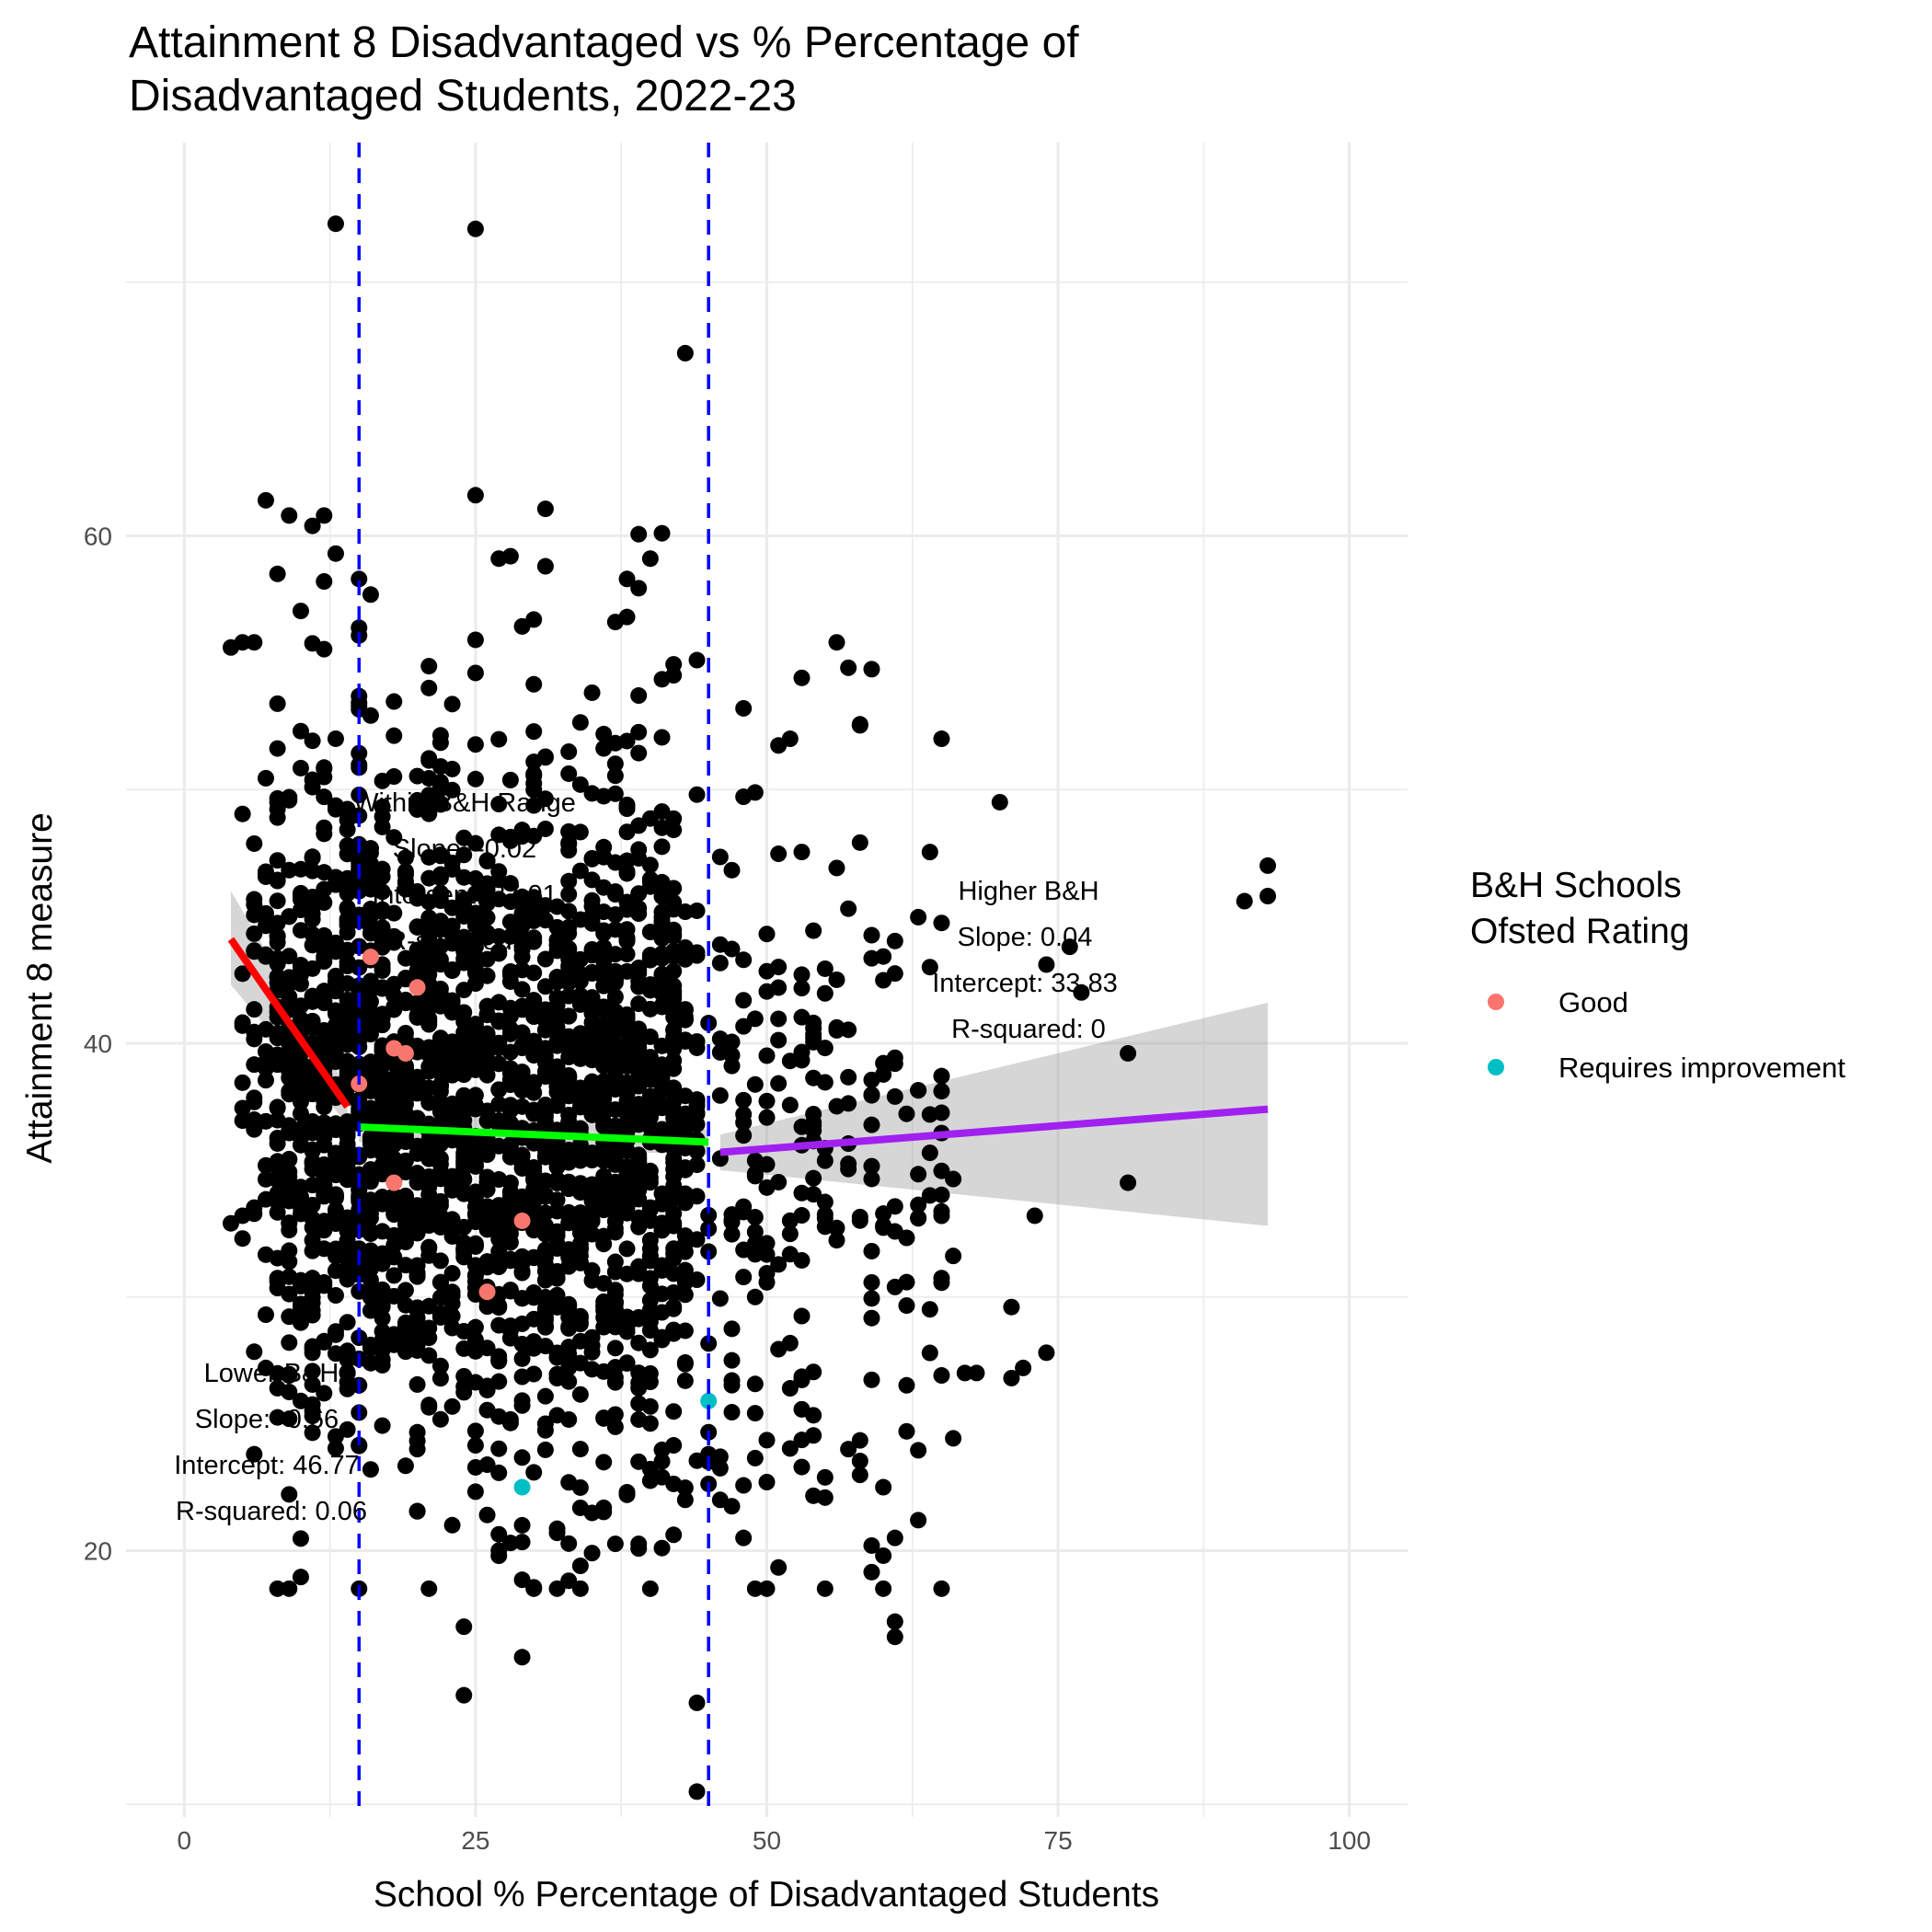 The image size is (1932, 1932). I want to click on y-tick-label: 60, so click(98, 536).